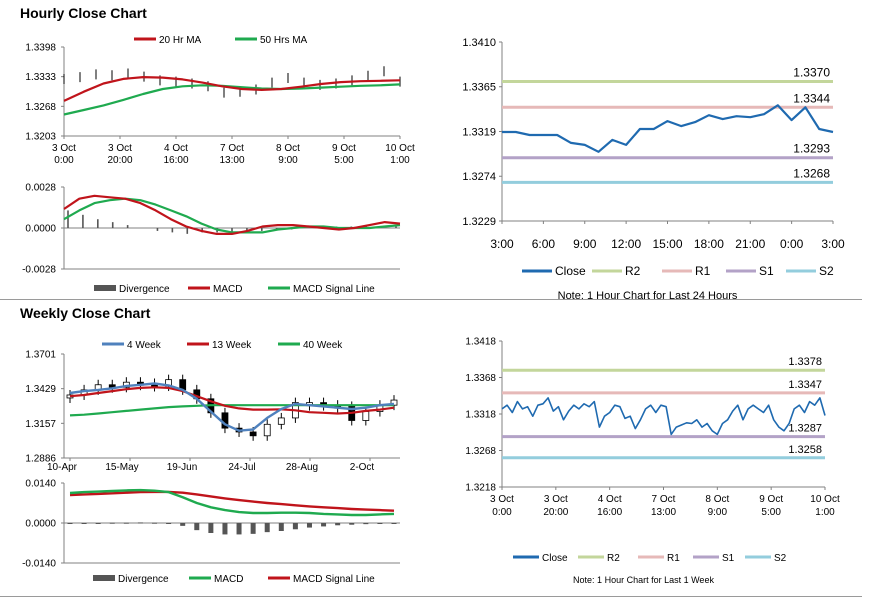  I want to click on weekly-price-legend-4wk-label: 4 Week, so click(144, 345).